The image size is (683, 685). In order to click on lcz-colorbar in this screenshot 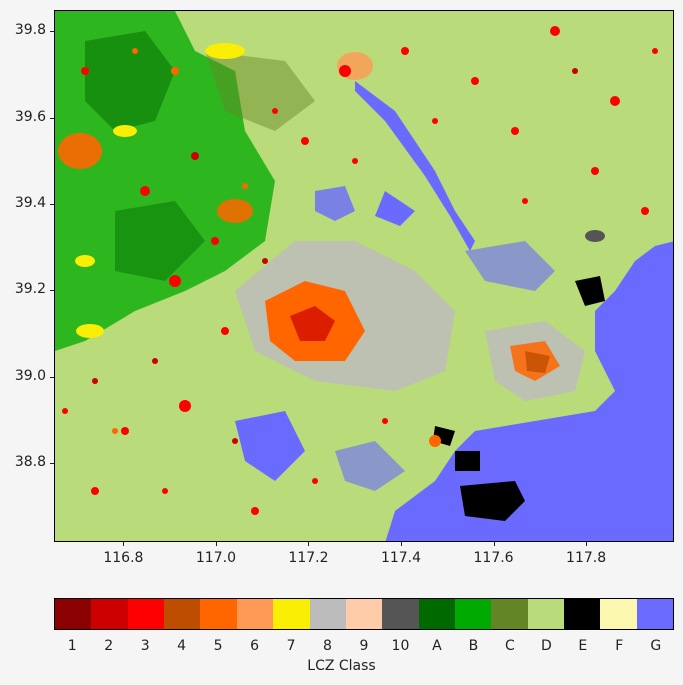, I will do `click(364, 614)`.